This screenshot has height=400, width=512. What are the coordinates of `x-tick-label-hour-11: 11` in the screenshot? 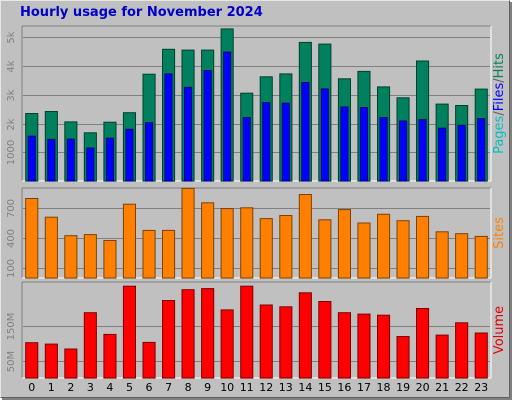 It's located at (247, 387).